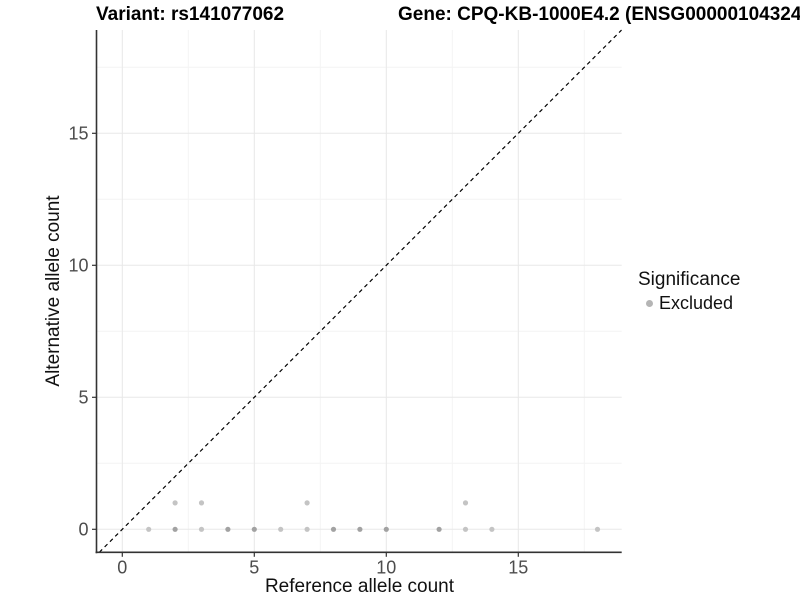 This screenshot has height=600, width=800. Describe the element at coordinates (649, 303) in the screenshot. I see `excluded-point-icon` at that location.